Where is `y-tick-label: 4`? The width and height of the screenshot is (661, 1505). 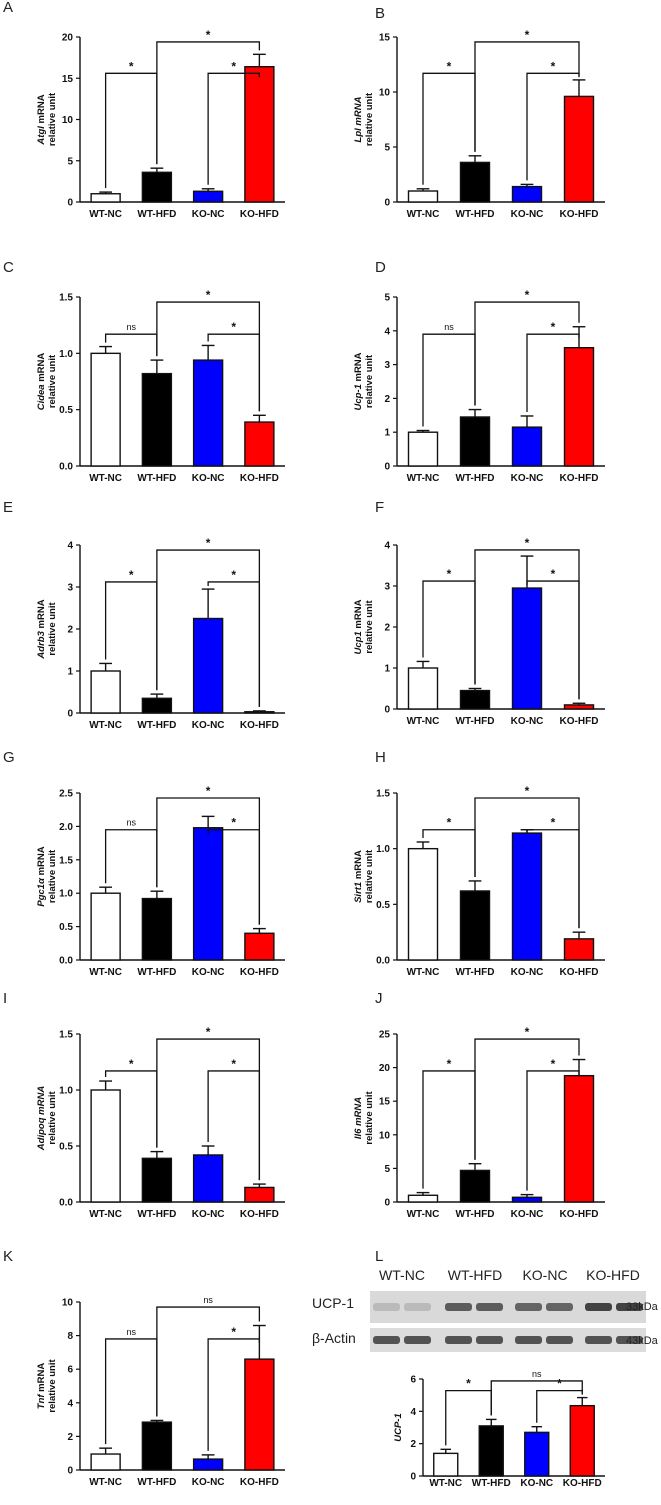
y-tick-label: 4 is located at coordinates (70, 1403).